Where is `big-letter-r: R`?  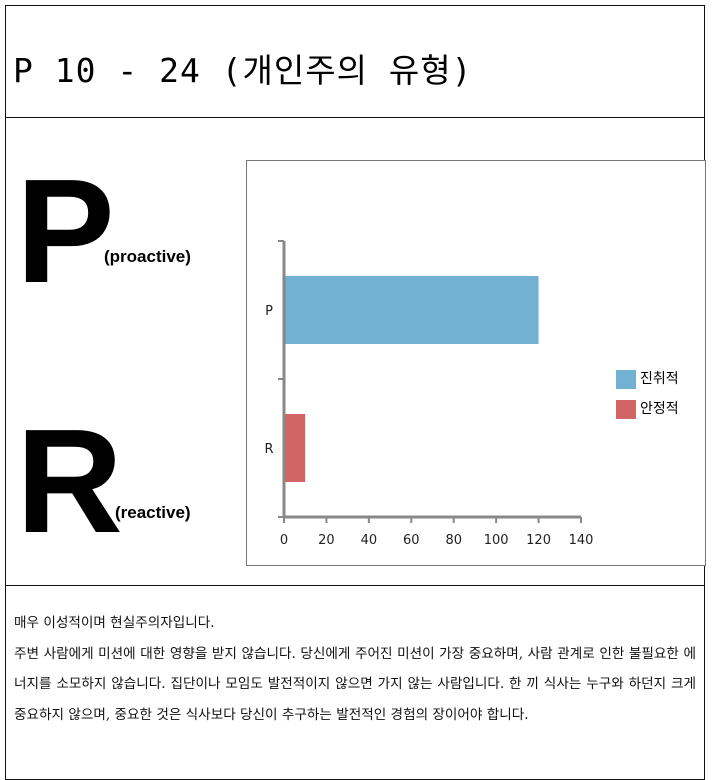
big-letter-r: R is located at coordinates (69, 481).